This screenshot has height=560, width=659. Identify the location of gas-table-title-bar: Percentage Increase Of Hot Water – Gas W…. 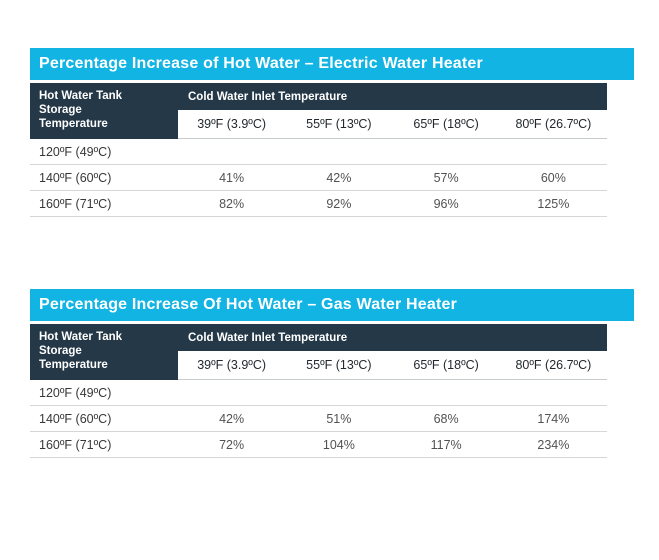
(332, 305).